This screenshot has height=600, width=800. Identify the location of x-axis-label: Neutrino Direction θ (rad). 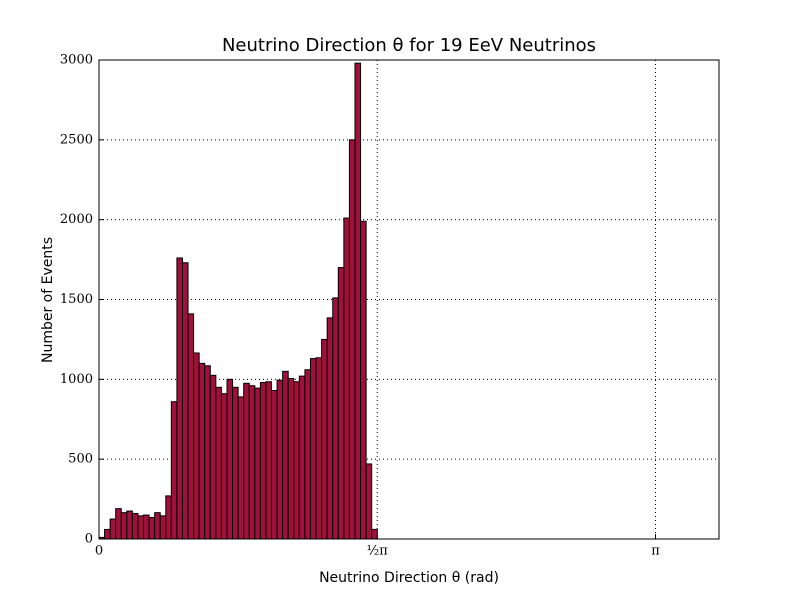
(409, 578).